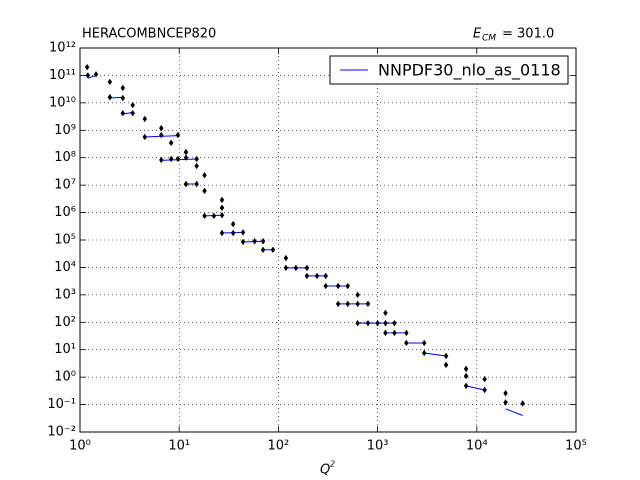 This screenshot has width=640, height=480. Describe the element at coordinates (477, 446) in the screenshot. I see `x-tick-label: 10⁴` at that location.